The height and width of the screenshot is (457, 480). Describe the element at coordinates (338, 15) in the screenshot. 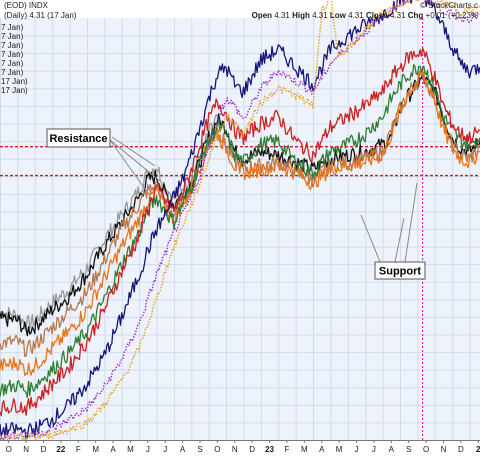

I see `ohlc-label: Low` at that location.